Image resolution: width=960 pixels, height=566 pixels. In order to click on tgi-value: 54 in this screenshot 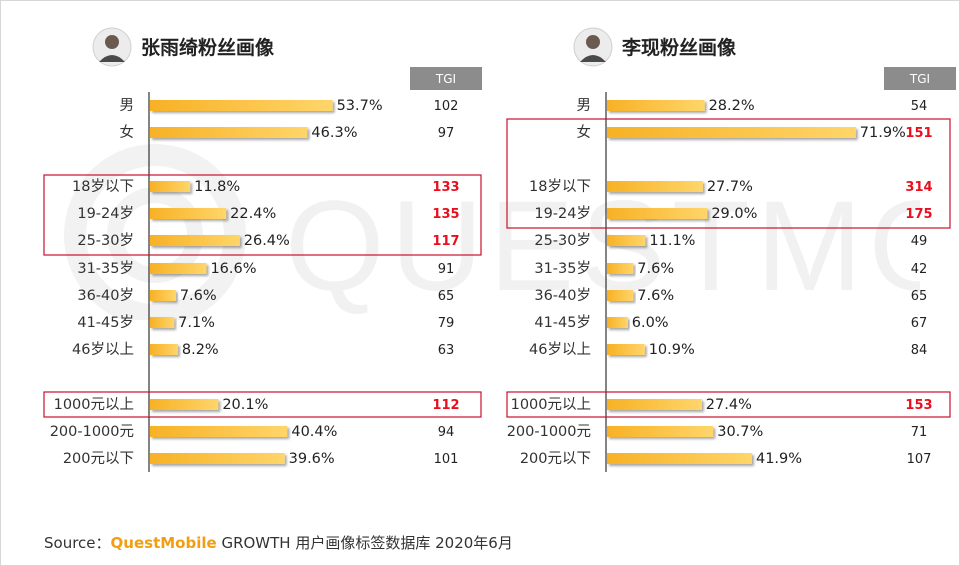, I will do `click(919, 106)`.